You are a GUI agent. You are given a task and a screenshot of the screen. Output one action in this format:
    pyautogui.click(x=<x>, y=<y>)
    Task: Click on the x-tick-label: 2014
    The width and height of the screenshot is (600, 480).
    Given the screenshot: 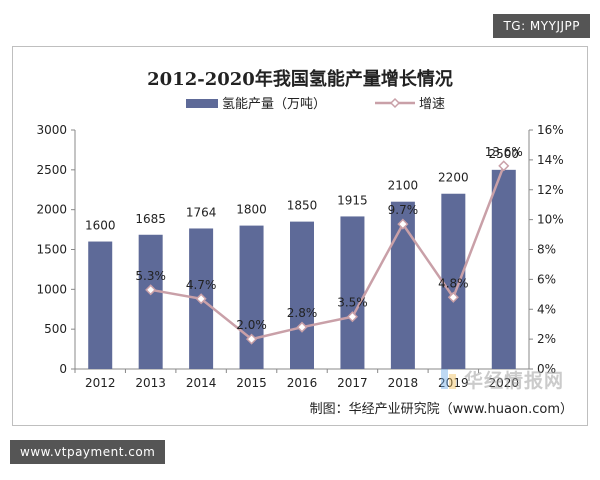 What is the action you would take?
    pyautogui.click(x=201, y=383)
    